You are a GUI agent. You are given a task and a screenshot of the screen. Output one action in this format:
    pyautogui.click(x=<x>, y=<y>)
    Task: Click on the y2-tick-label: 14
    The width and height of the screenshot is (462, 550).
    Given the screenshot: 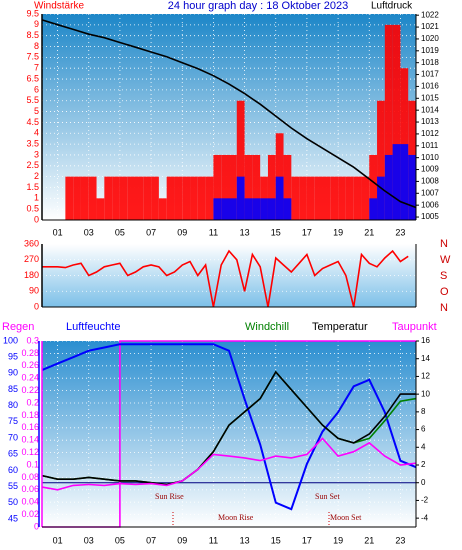 What is the action you would take?
    pyautogui.click(x=425, y=358)
    